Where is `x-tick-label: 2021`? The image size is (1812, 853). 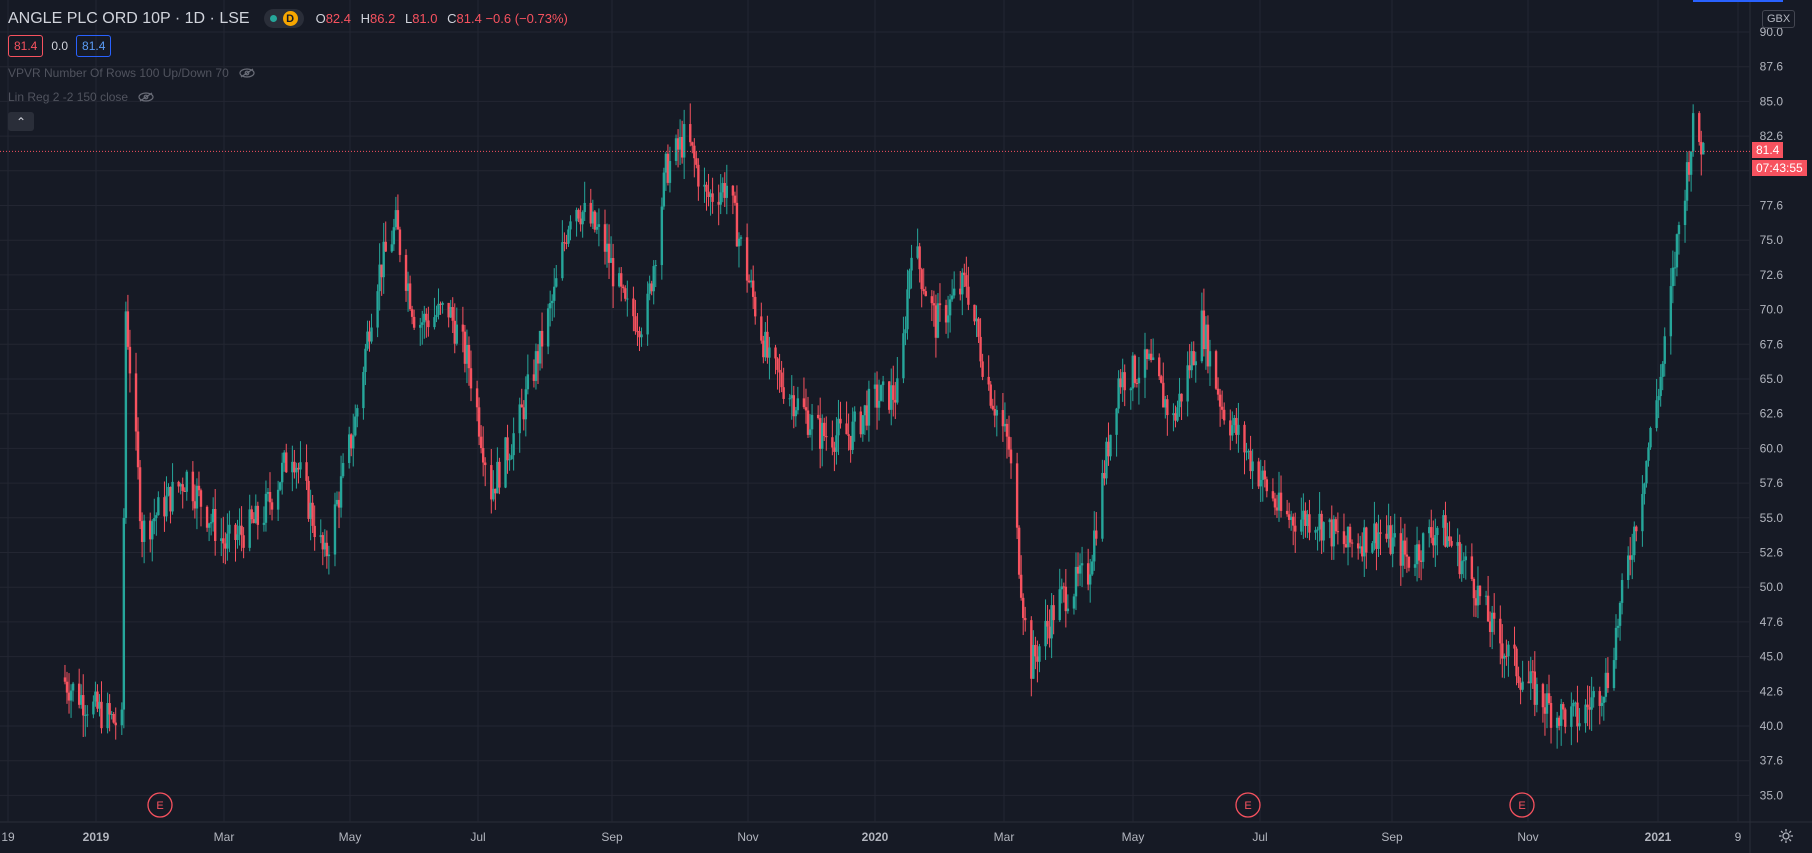
x-tick-label: 2021 is located at coordinates (1658, 837).